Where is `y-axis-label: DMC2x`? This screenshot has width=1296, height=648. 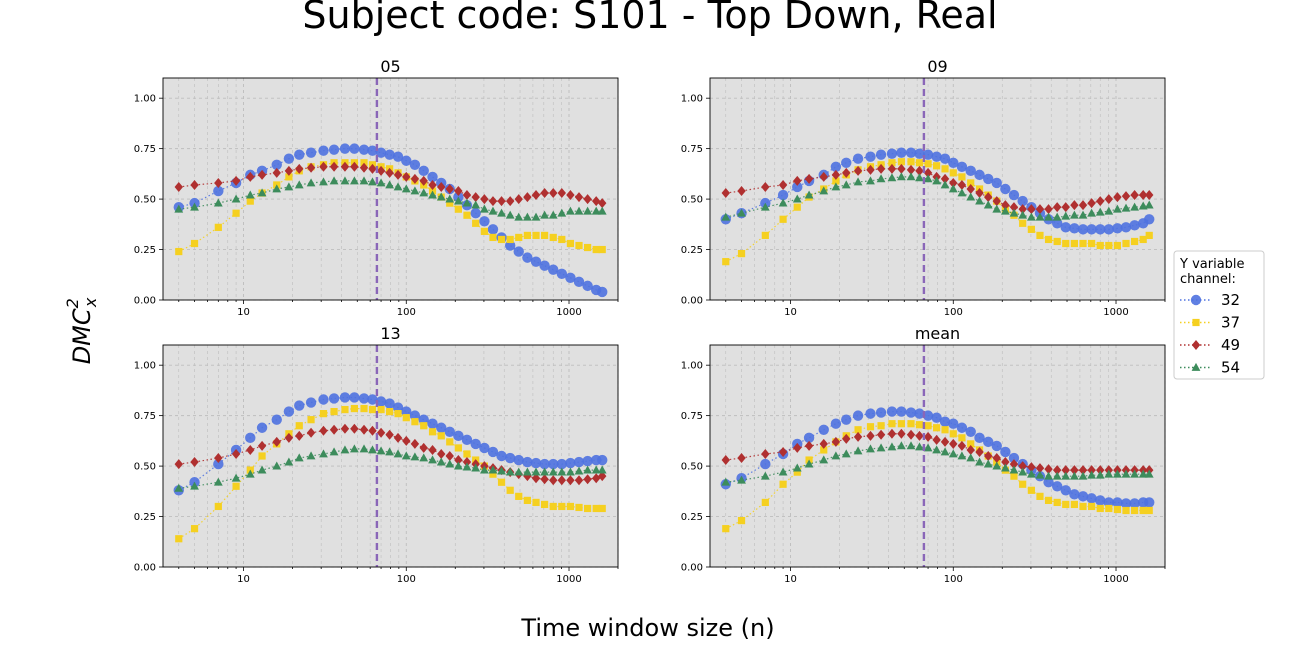 y-axis-label: DMC2x is located at coordinates (81, 330).